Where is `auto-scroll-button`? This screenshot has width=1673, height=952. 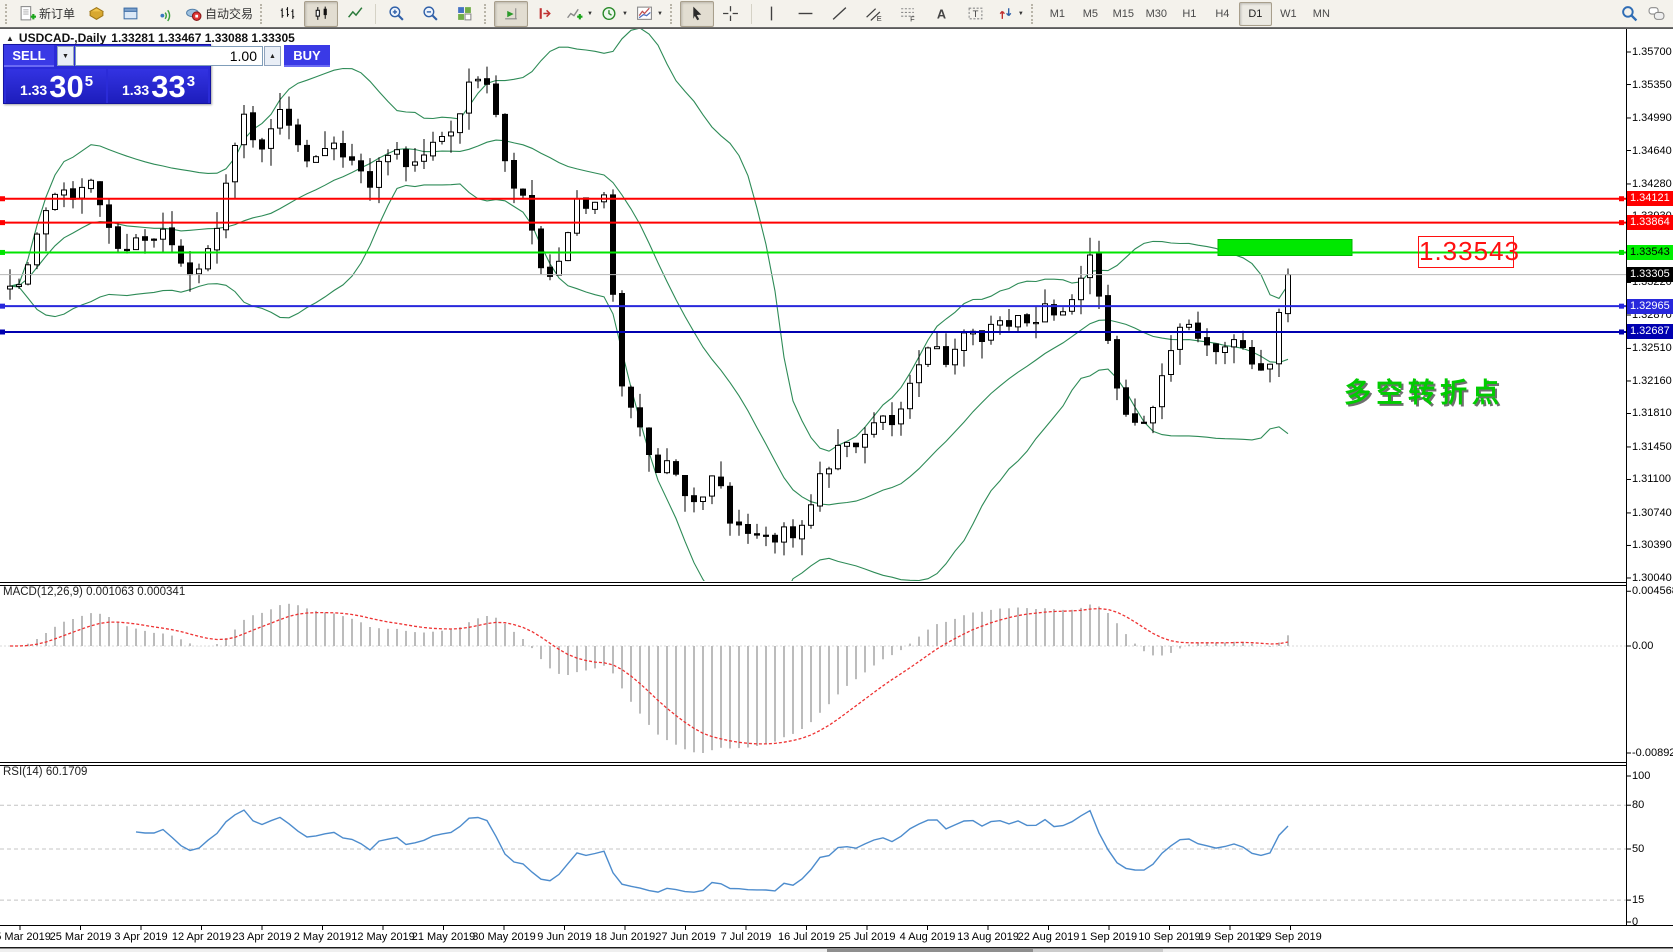 auto-scroll-button is located at coordinates (511, 13).